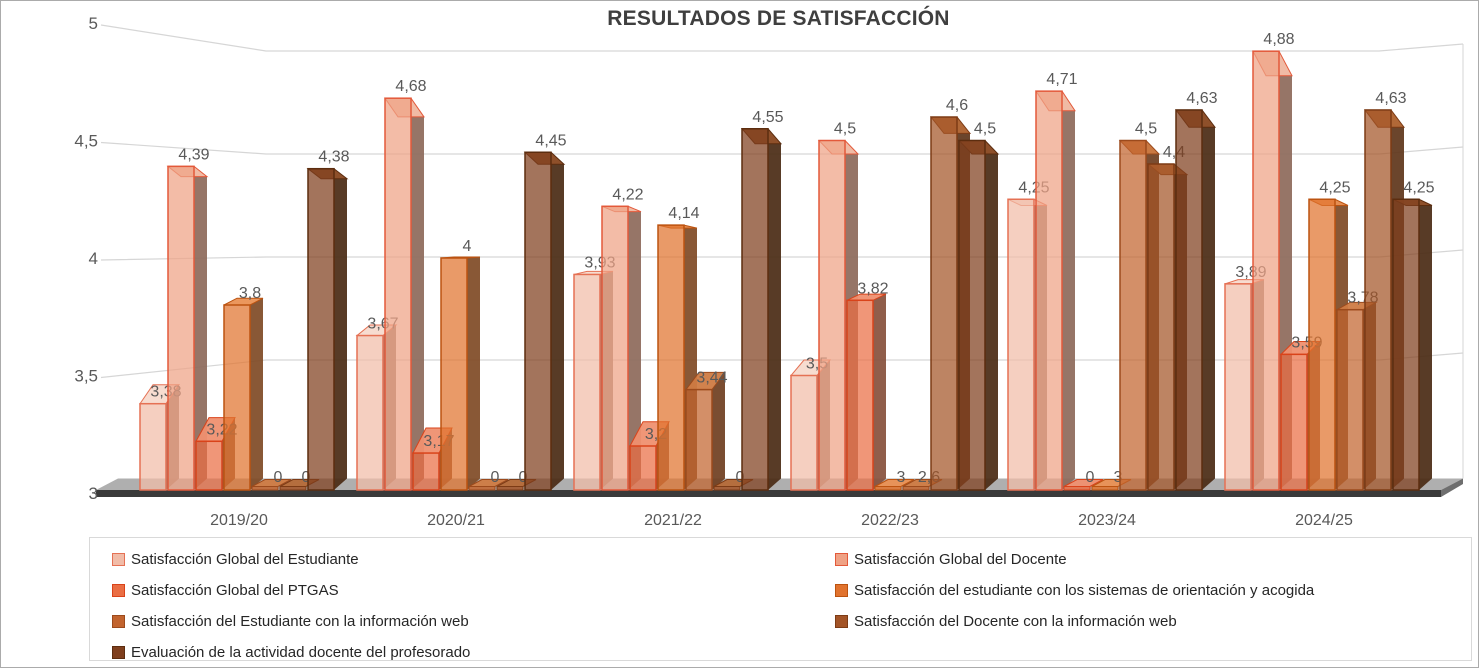 The height and width of the screenshot is (668, 1479). Describe the element at coordinates (627, 194) in the screenshot. I see `data-label: 4,22` at that location.